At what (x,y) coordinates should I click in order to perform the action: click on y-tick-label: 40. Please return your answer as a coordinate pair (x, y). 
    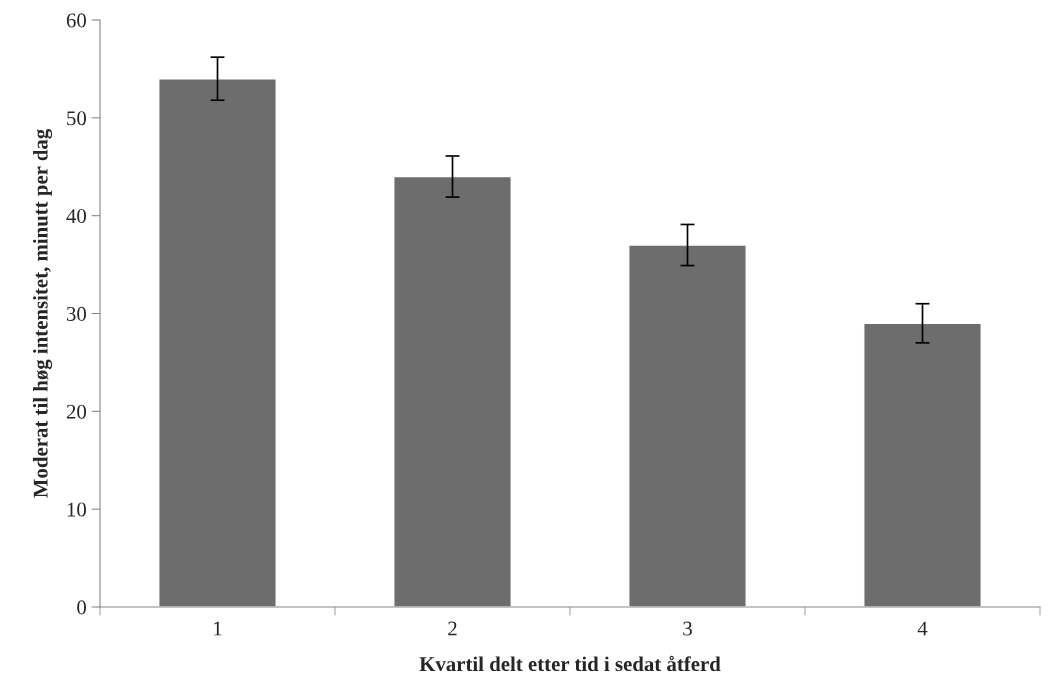
    Looking at the image, I should click on (76, 216).